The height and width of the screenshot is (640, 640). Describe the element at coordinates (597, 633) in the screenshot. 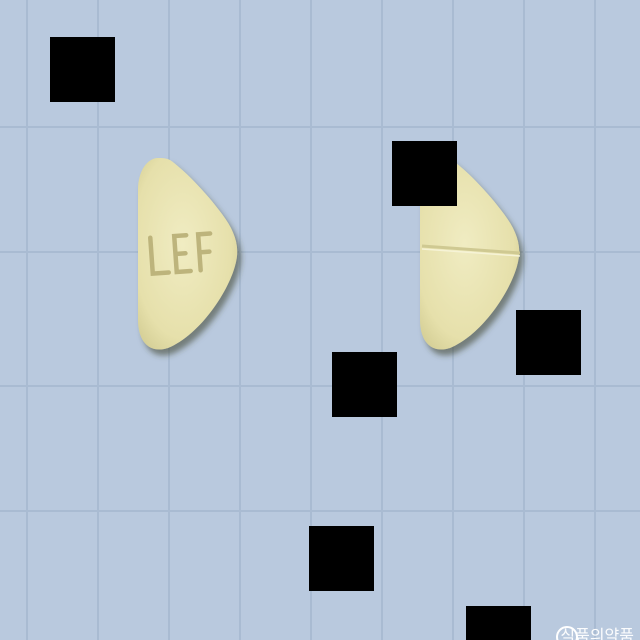

I see `watermark-text: 식품의약품` at that location.